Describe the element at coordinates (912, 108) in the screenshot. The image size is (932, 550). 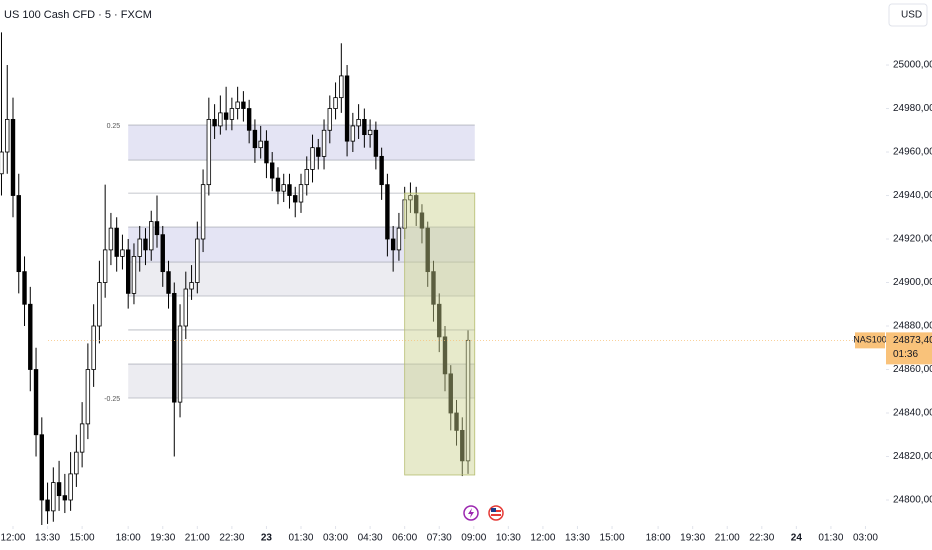
I see `y-tick-label: 24980,00` at that location.